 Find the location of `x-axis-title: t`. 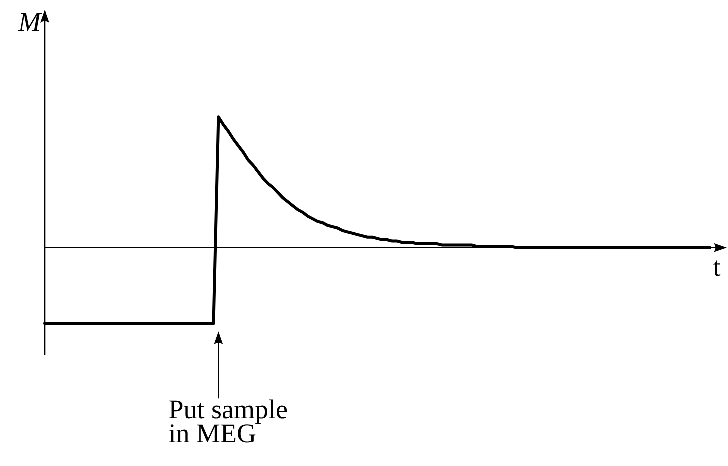

x-axis-title: t is located at coordinates (717, 267).